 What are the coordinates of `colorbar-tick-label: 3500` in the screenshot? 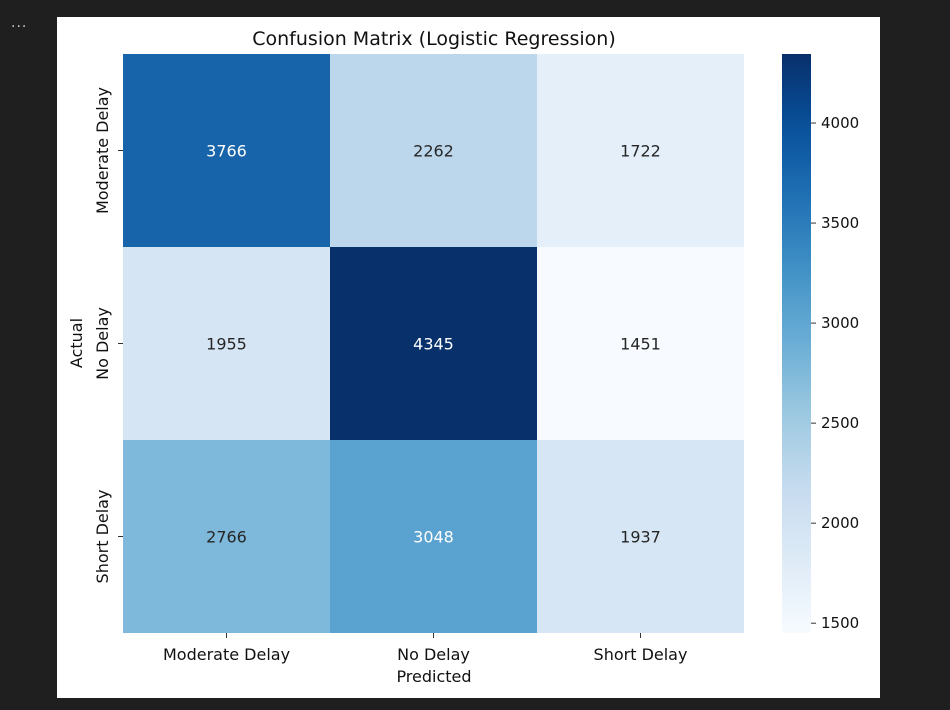 It's located at (840, 223).